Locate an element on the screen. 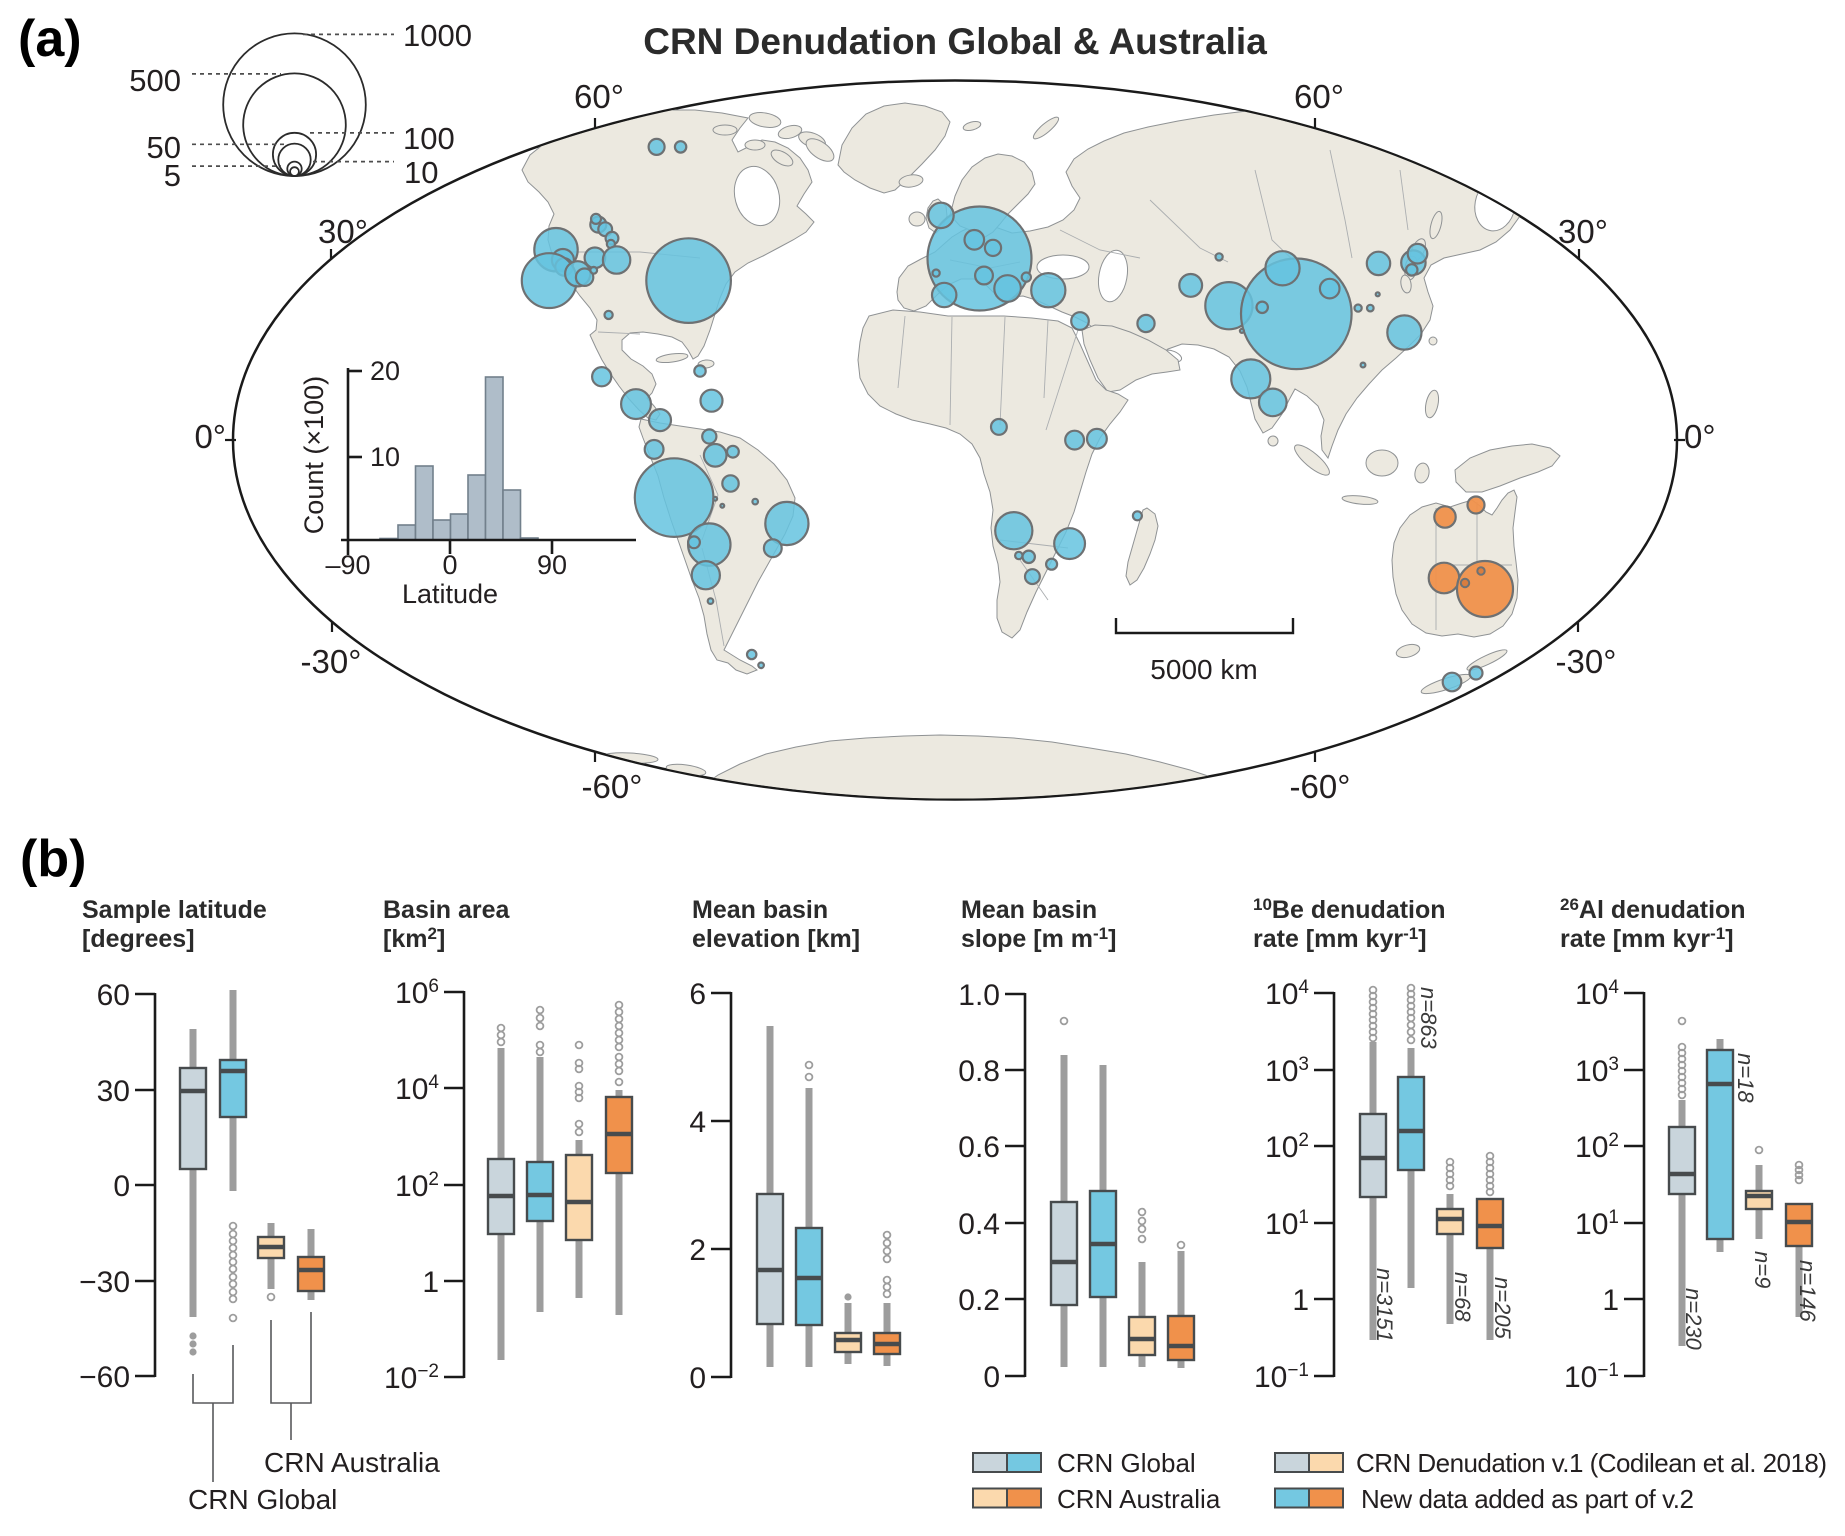  svg-text: –90 is located at coordinates (347, 565).